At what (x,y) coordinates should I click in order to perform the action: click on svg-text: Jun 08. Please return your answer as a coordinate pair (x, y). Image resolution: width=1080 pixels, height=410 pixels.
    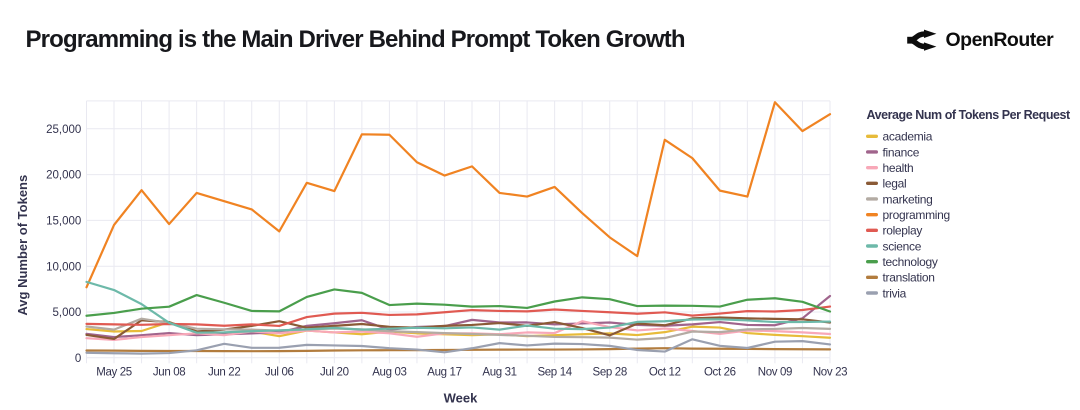
    Looking at the image, I should click on (169, 372).